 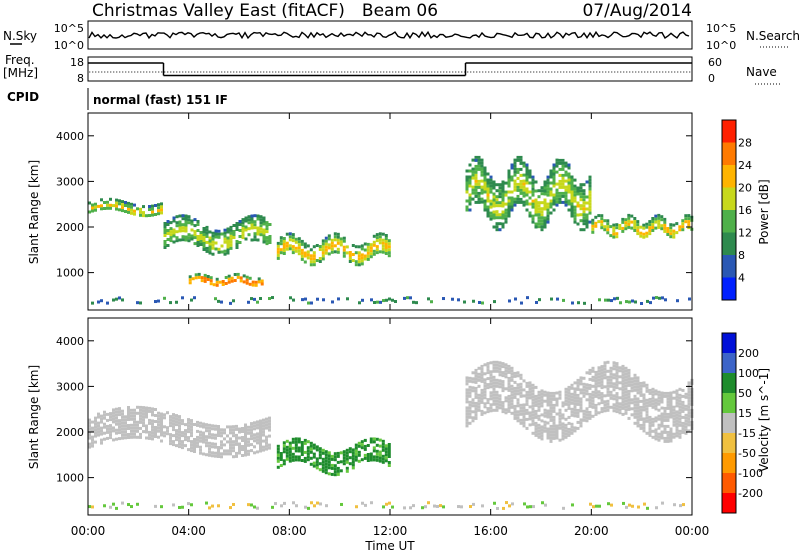 I want to click on colorbar-tick-label: 28, so click(x=745, y=143).